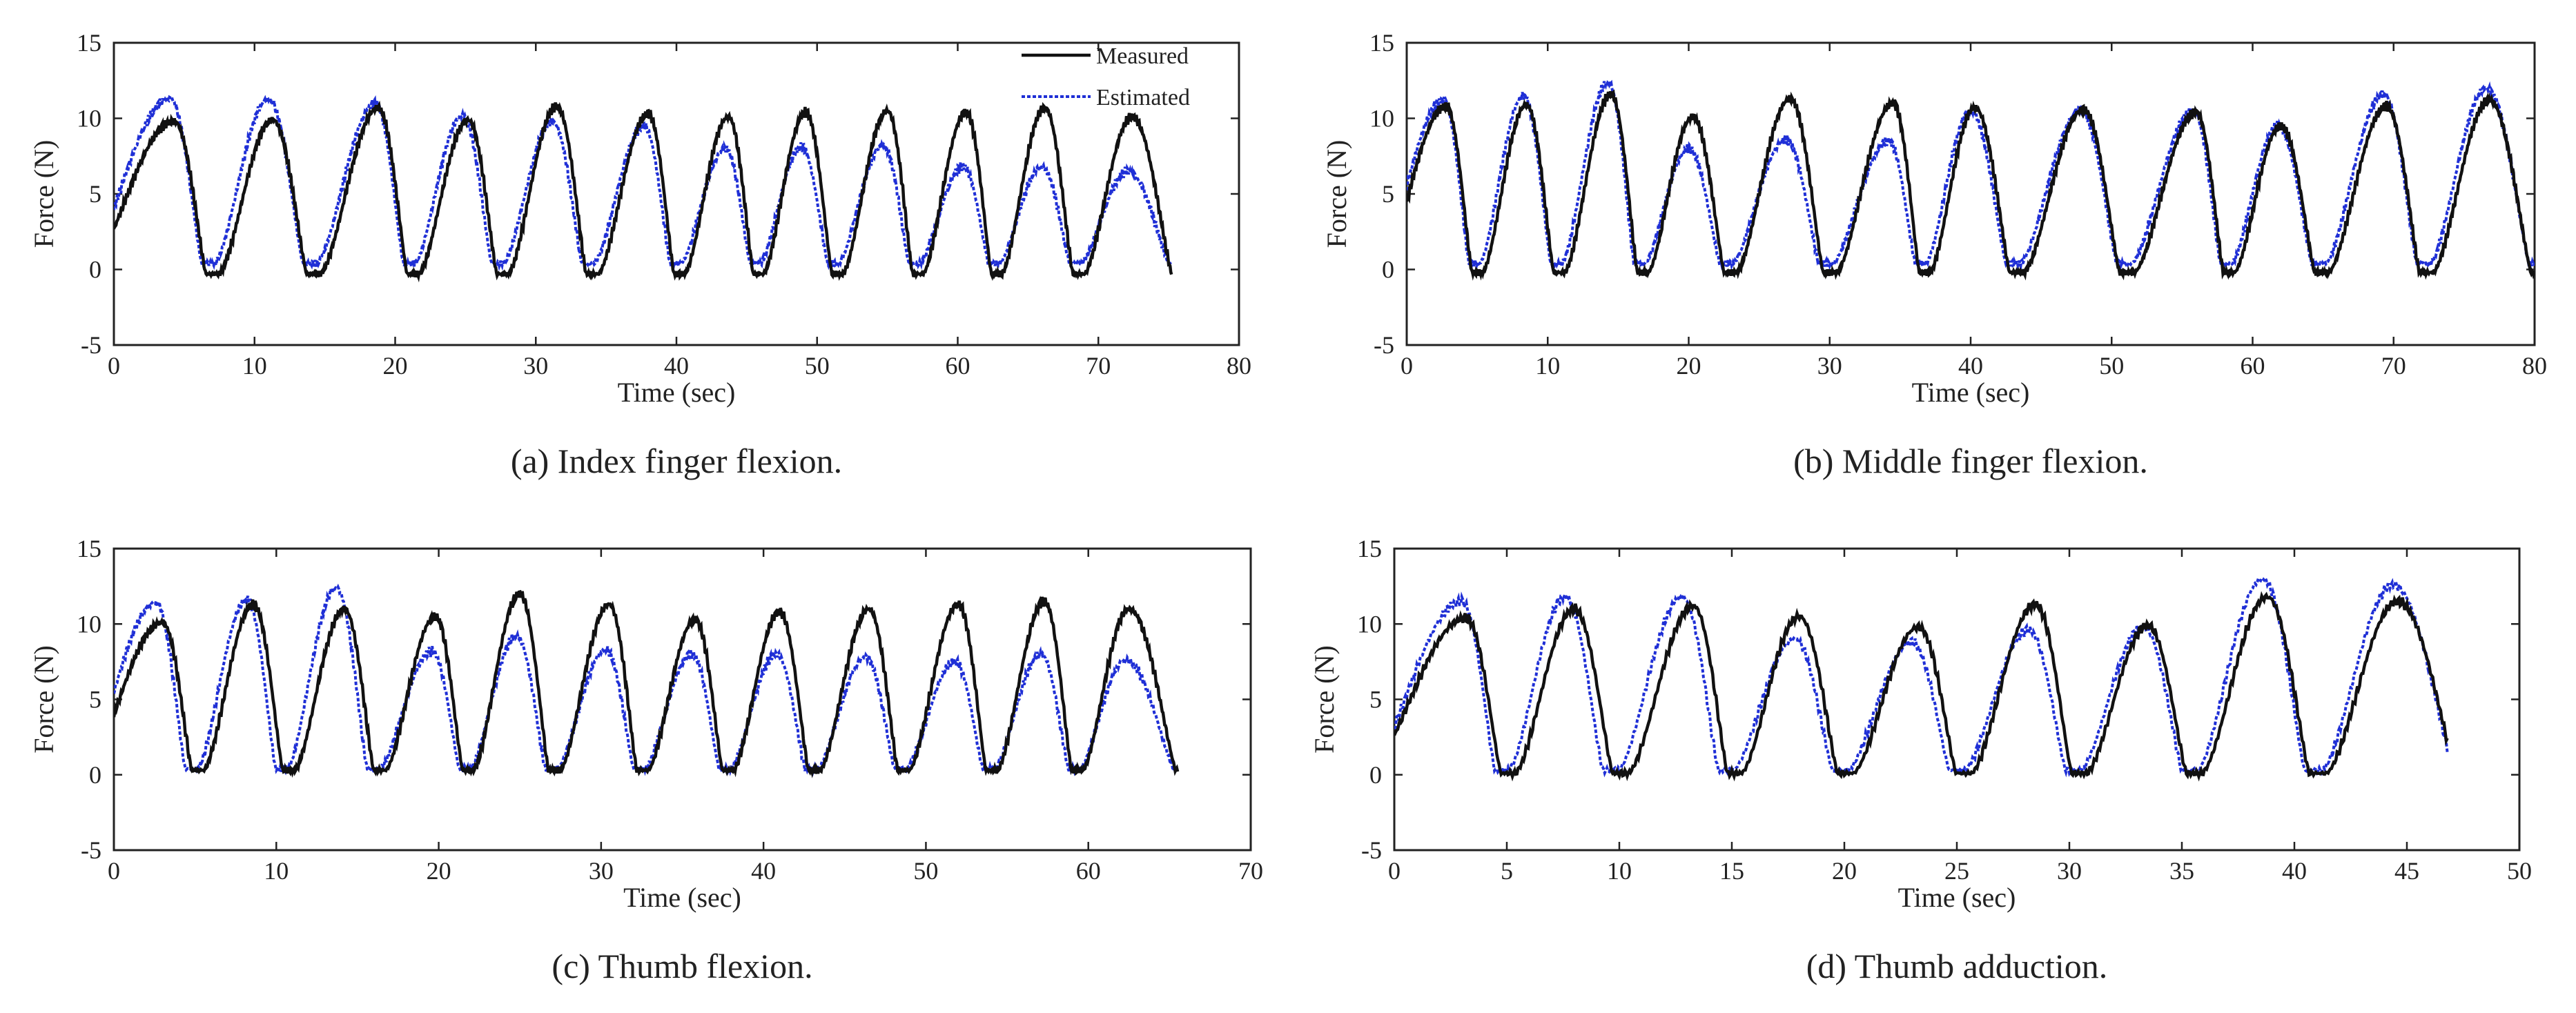  Describe the element at coordinates (676, 461) in the screenshot. I see `panel-caption: (a) Index finger flexion.` at that location.